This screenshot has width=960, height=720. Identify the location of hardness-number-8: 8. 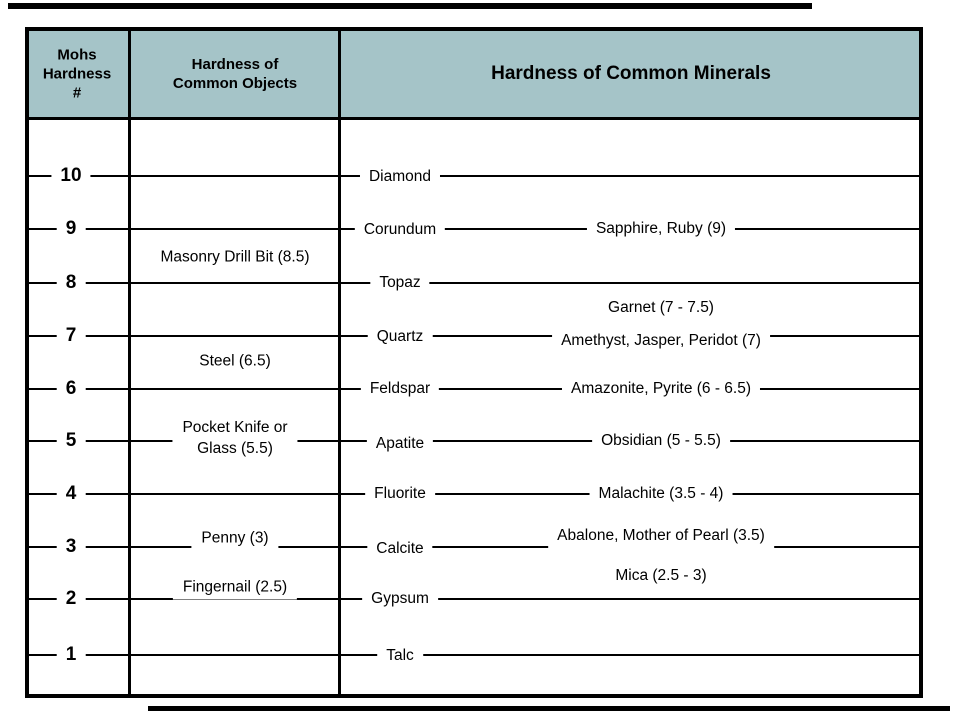
(71, 283).